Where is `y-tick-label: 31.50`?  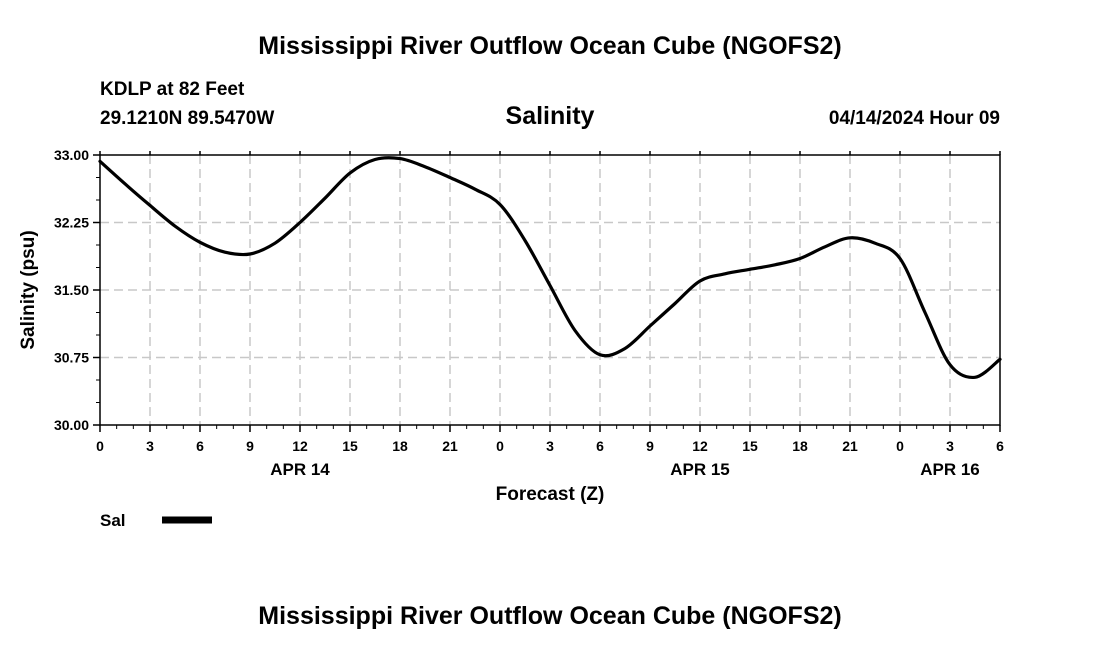
y-tick-label: 31.50 is located at coordinates (71, 290).